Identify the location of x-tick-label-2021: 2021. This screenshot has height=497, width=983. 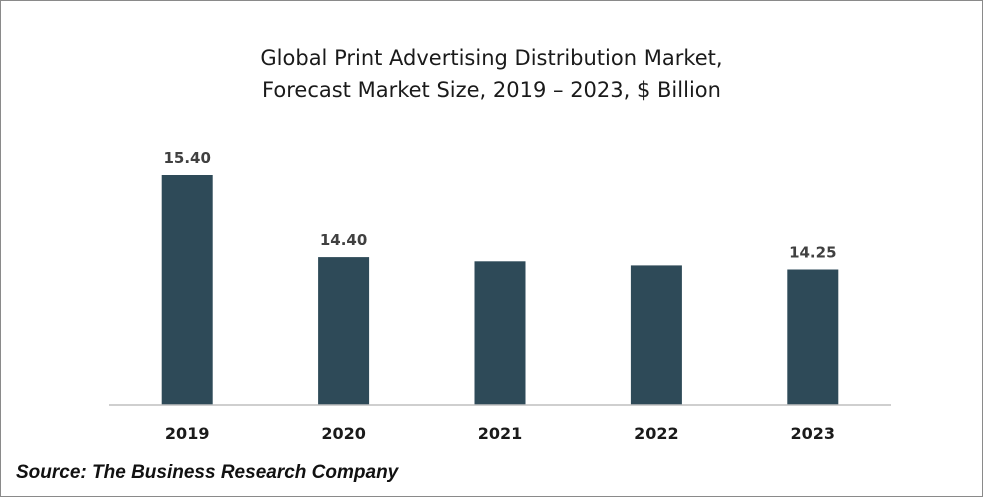
(500, 433).